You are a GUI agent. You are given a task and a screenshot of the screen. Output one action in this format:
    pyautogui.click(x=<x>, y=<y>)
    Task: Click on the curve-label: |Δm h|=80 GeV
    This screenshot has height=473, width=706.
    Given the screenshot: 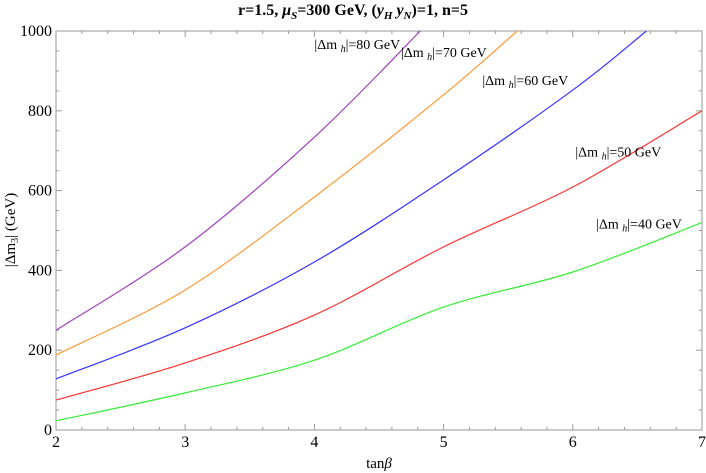 What is the action you would take?
    pyautogui.click(x=357, y=46)
    